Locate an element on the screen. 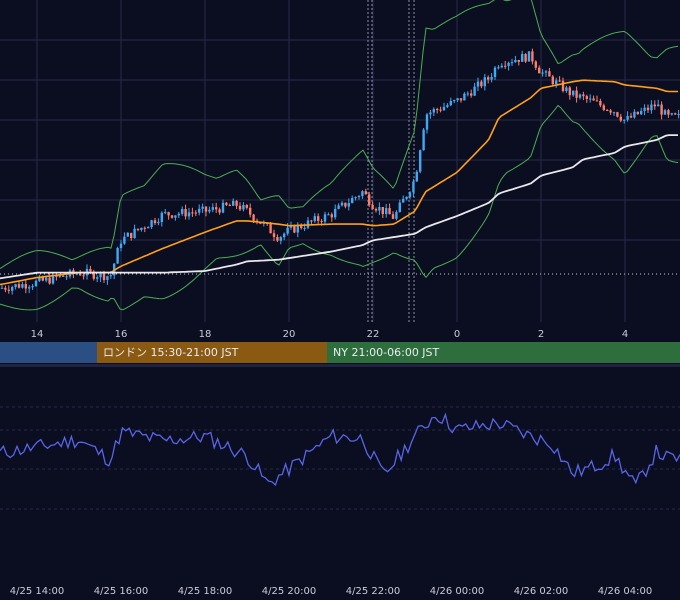  session-london: ロンドン 15:30-21:00 JST is located at coordinates (212, 352).